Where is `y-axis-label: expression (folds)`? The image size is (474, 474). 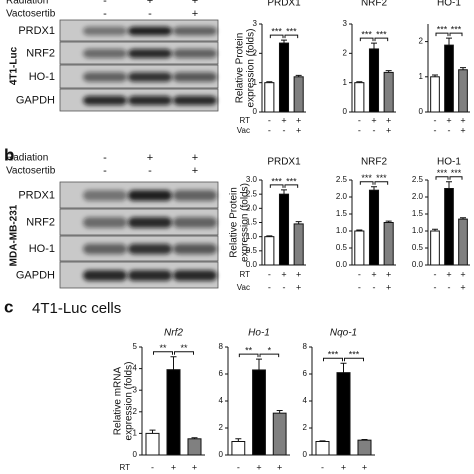
y-axis-label: expression (folds) is located at coordinates (129, 401).